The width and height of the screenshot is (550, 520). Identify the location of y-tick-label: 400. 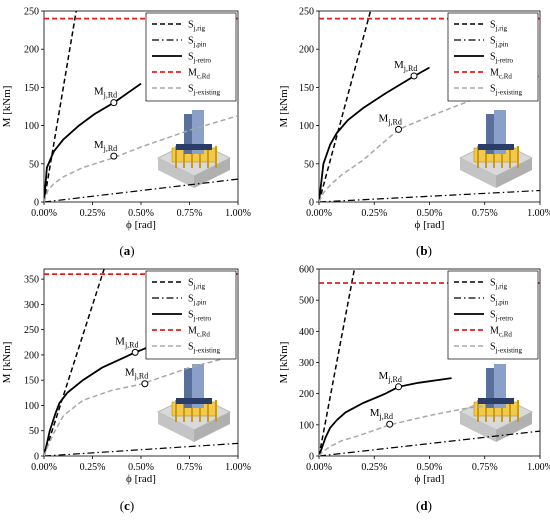
(306, 332).